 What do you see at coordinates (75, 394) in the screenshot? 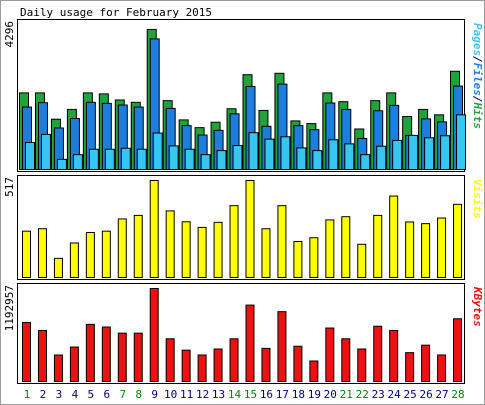
I see `x-tick-label: 4` at bounding box center [75, 394].